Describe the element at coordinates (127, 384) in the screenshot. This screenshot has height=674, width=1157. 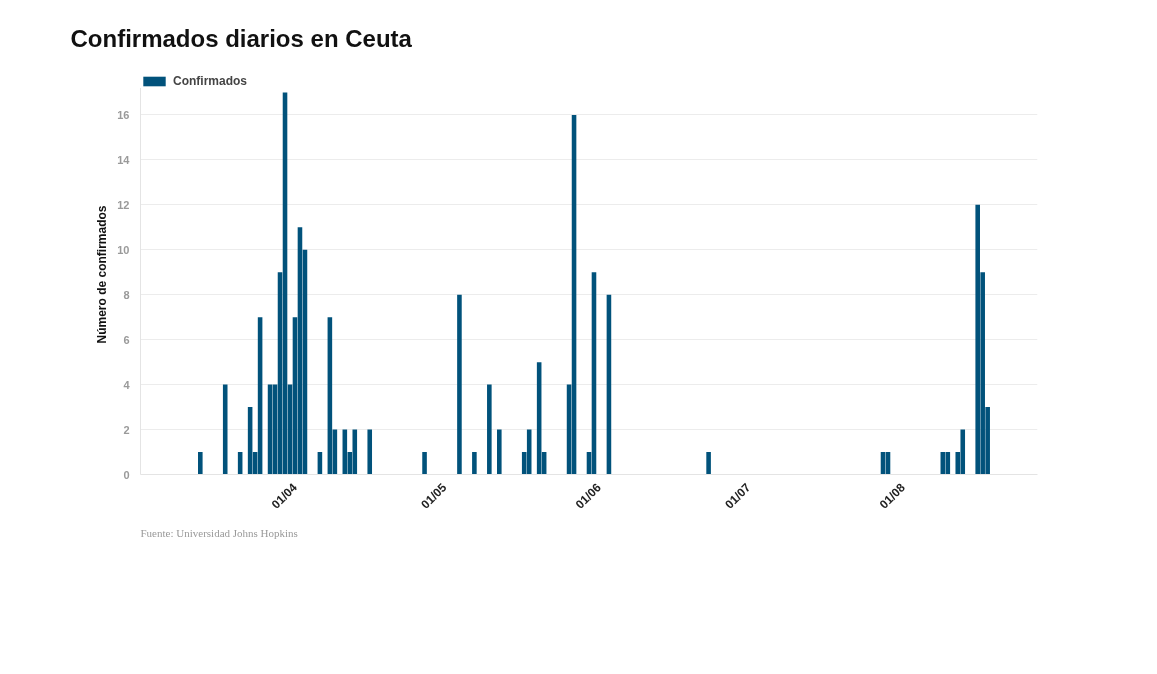
I see `y-tick-label: 4` at that location.